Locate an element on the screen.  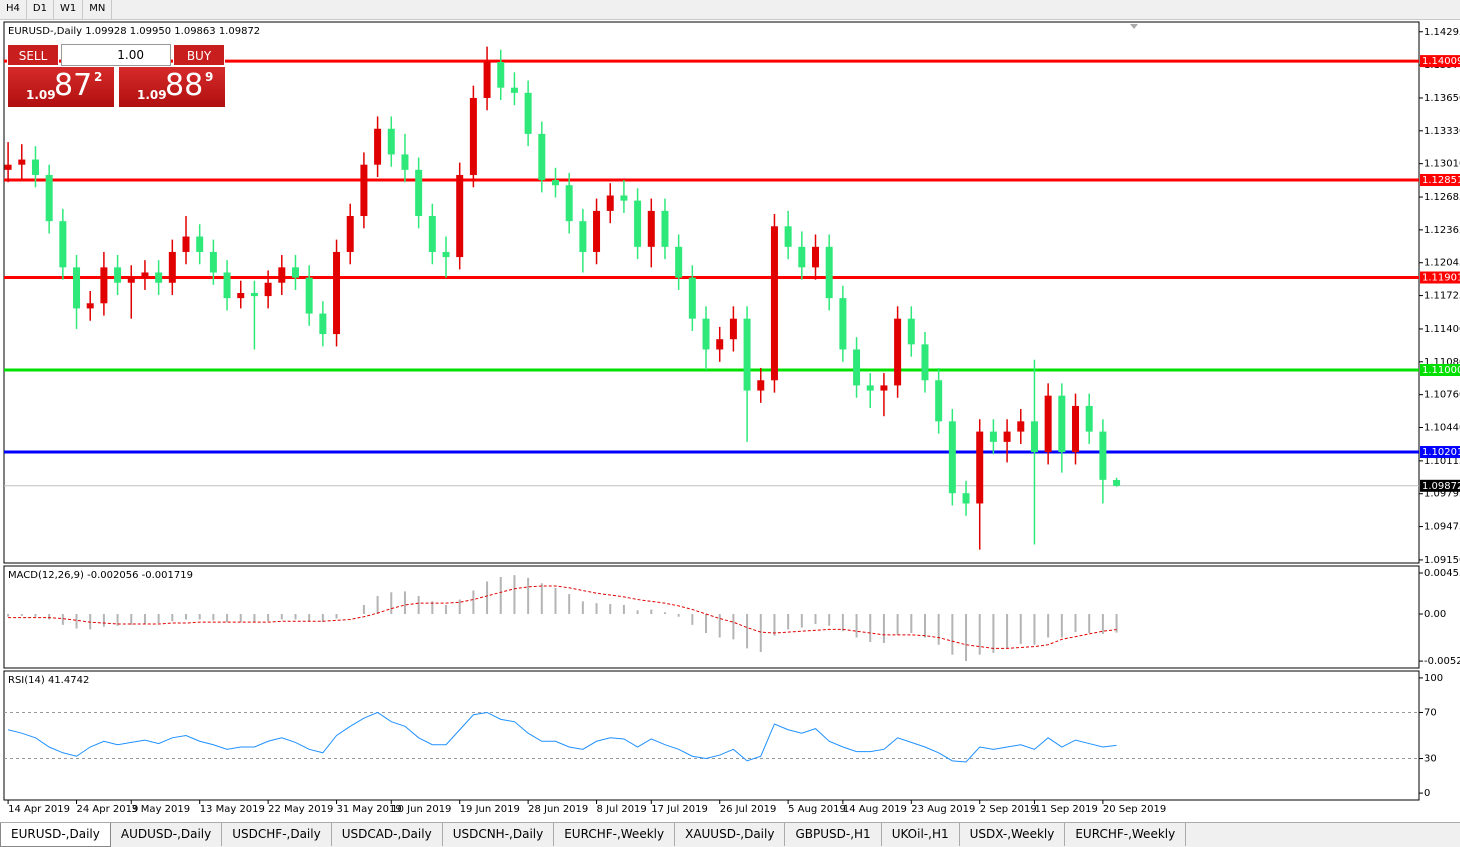
chart-tab: USDCHF-,Daily is located at coordinates (277, 834).